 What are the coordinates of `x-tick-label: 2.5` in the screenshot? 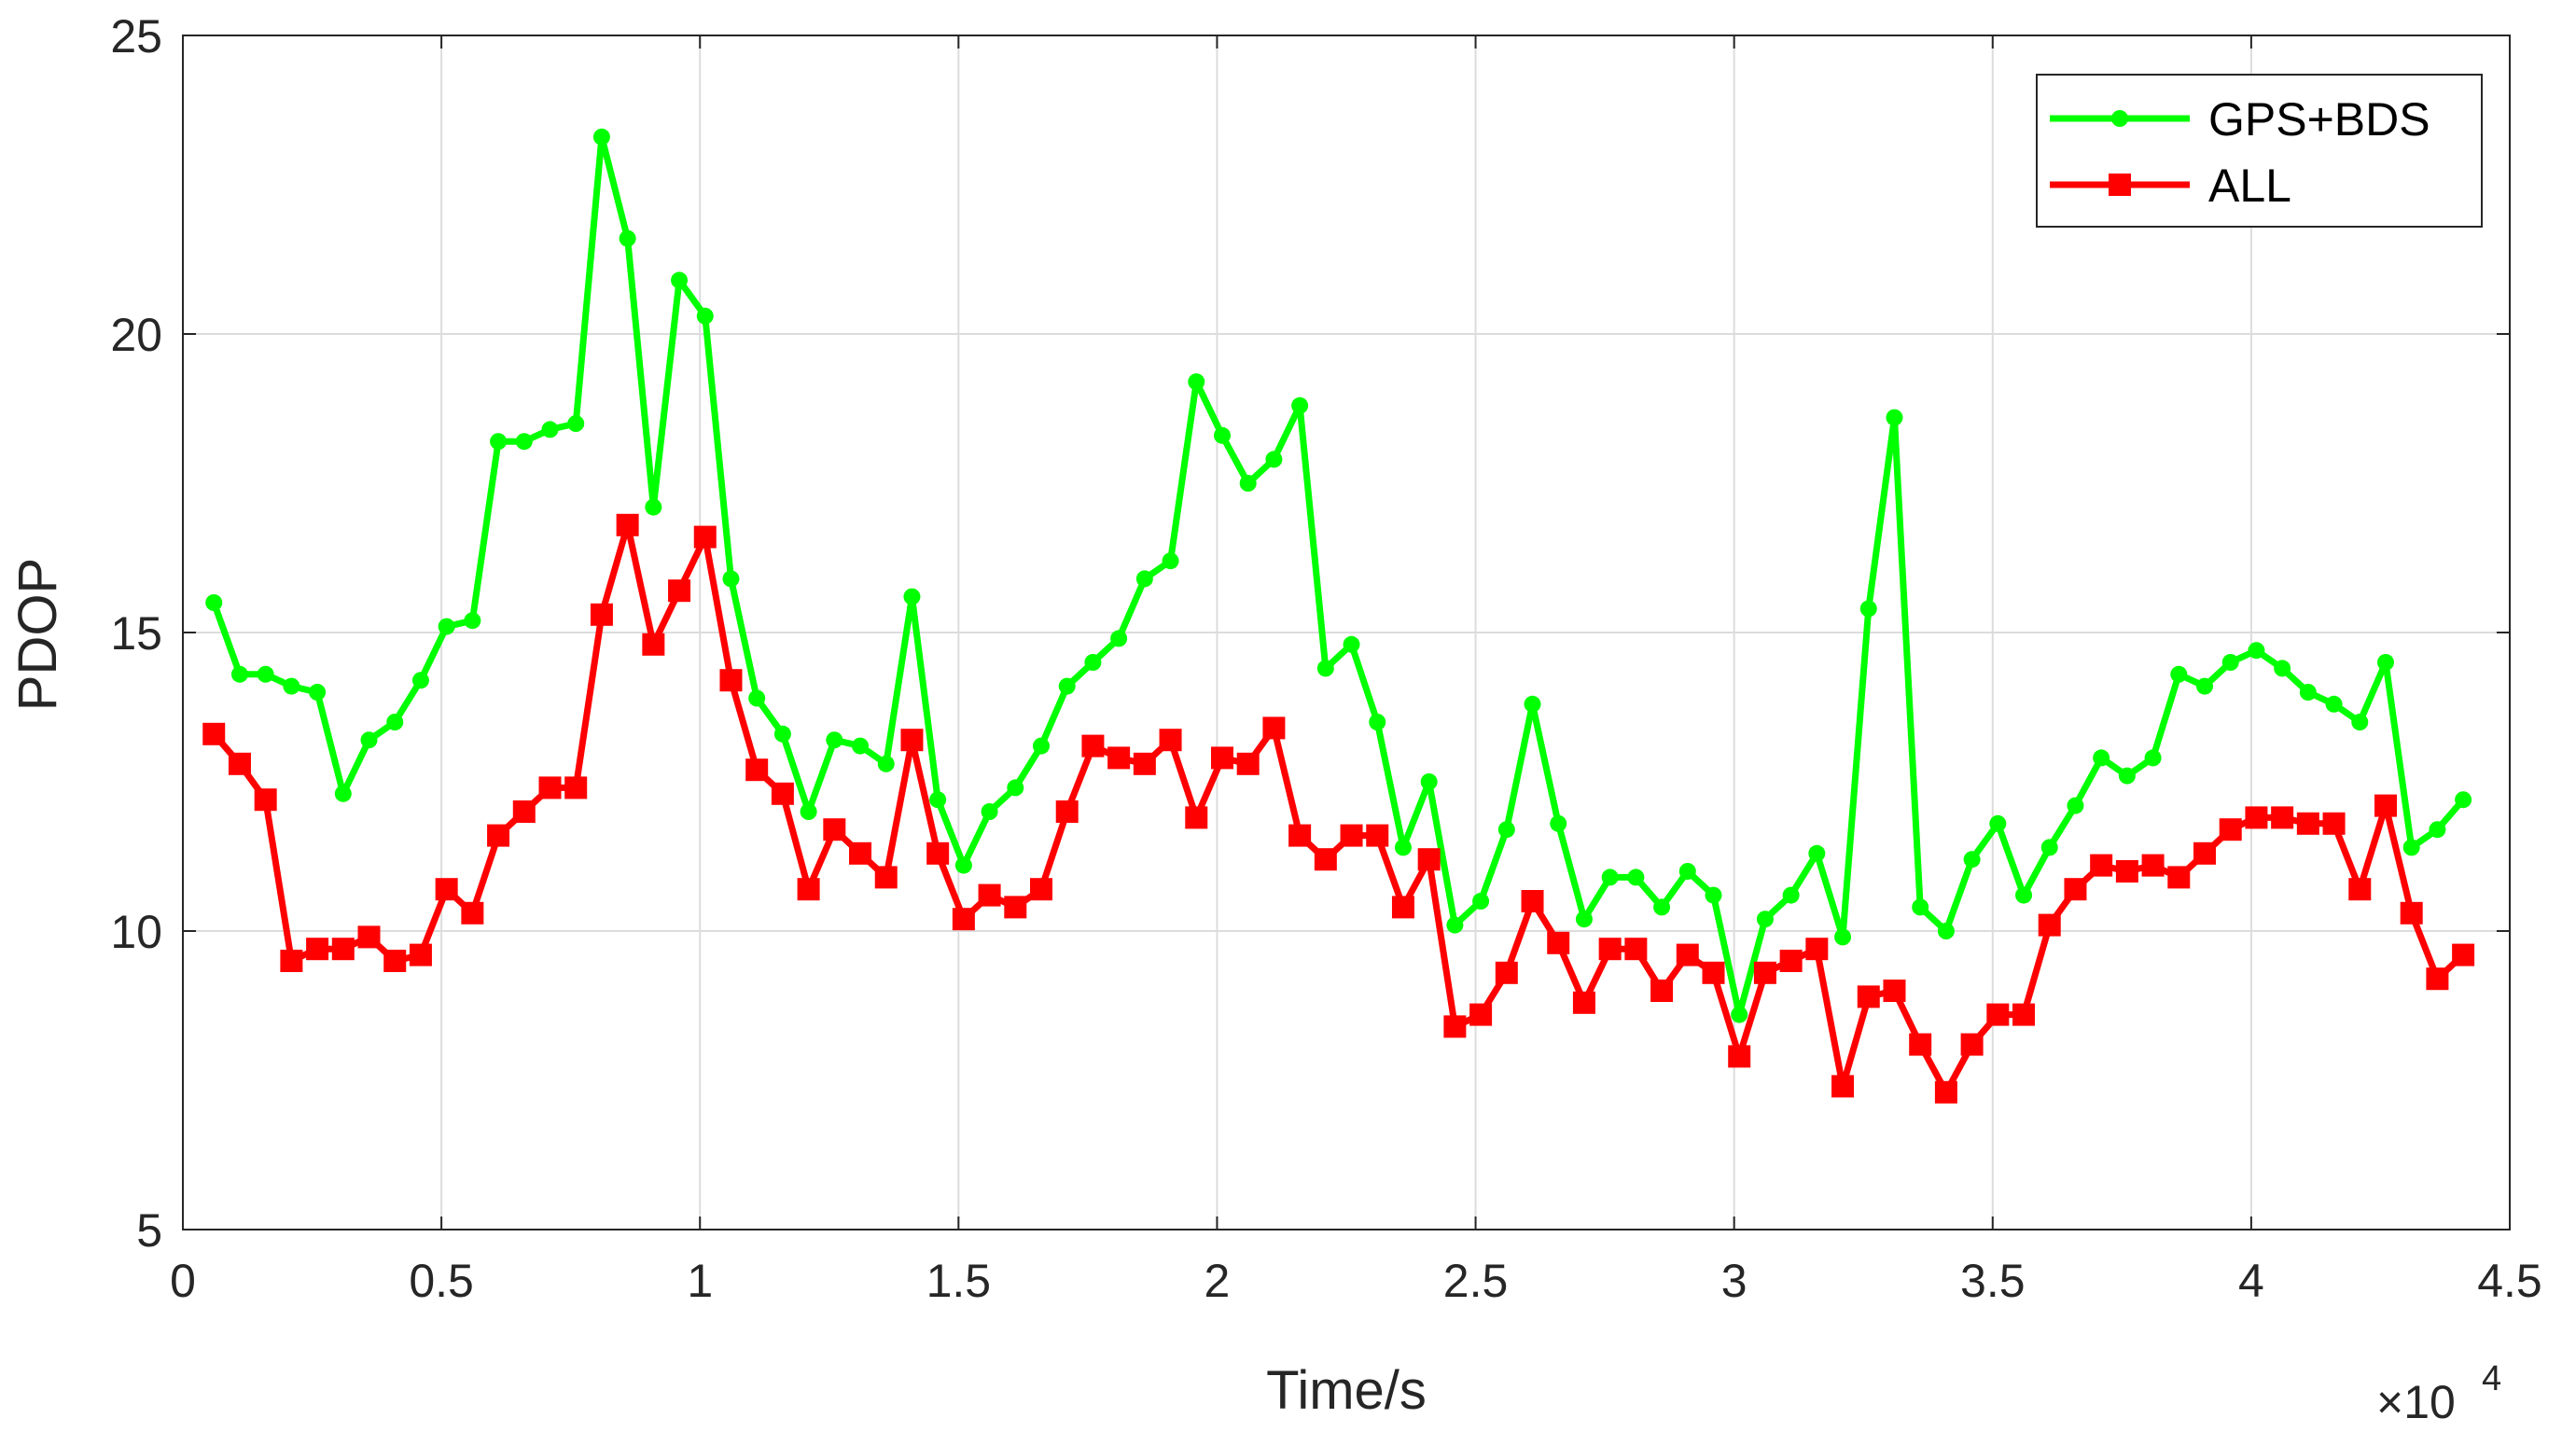 It's located at (1476, 1281).